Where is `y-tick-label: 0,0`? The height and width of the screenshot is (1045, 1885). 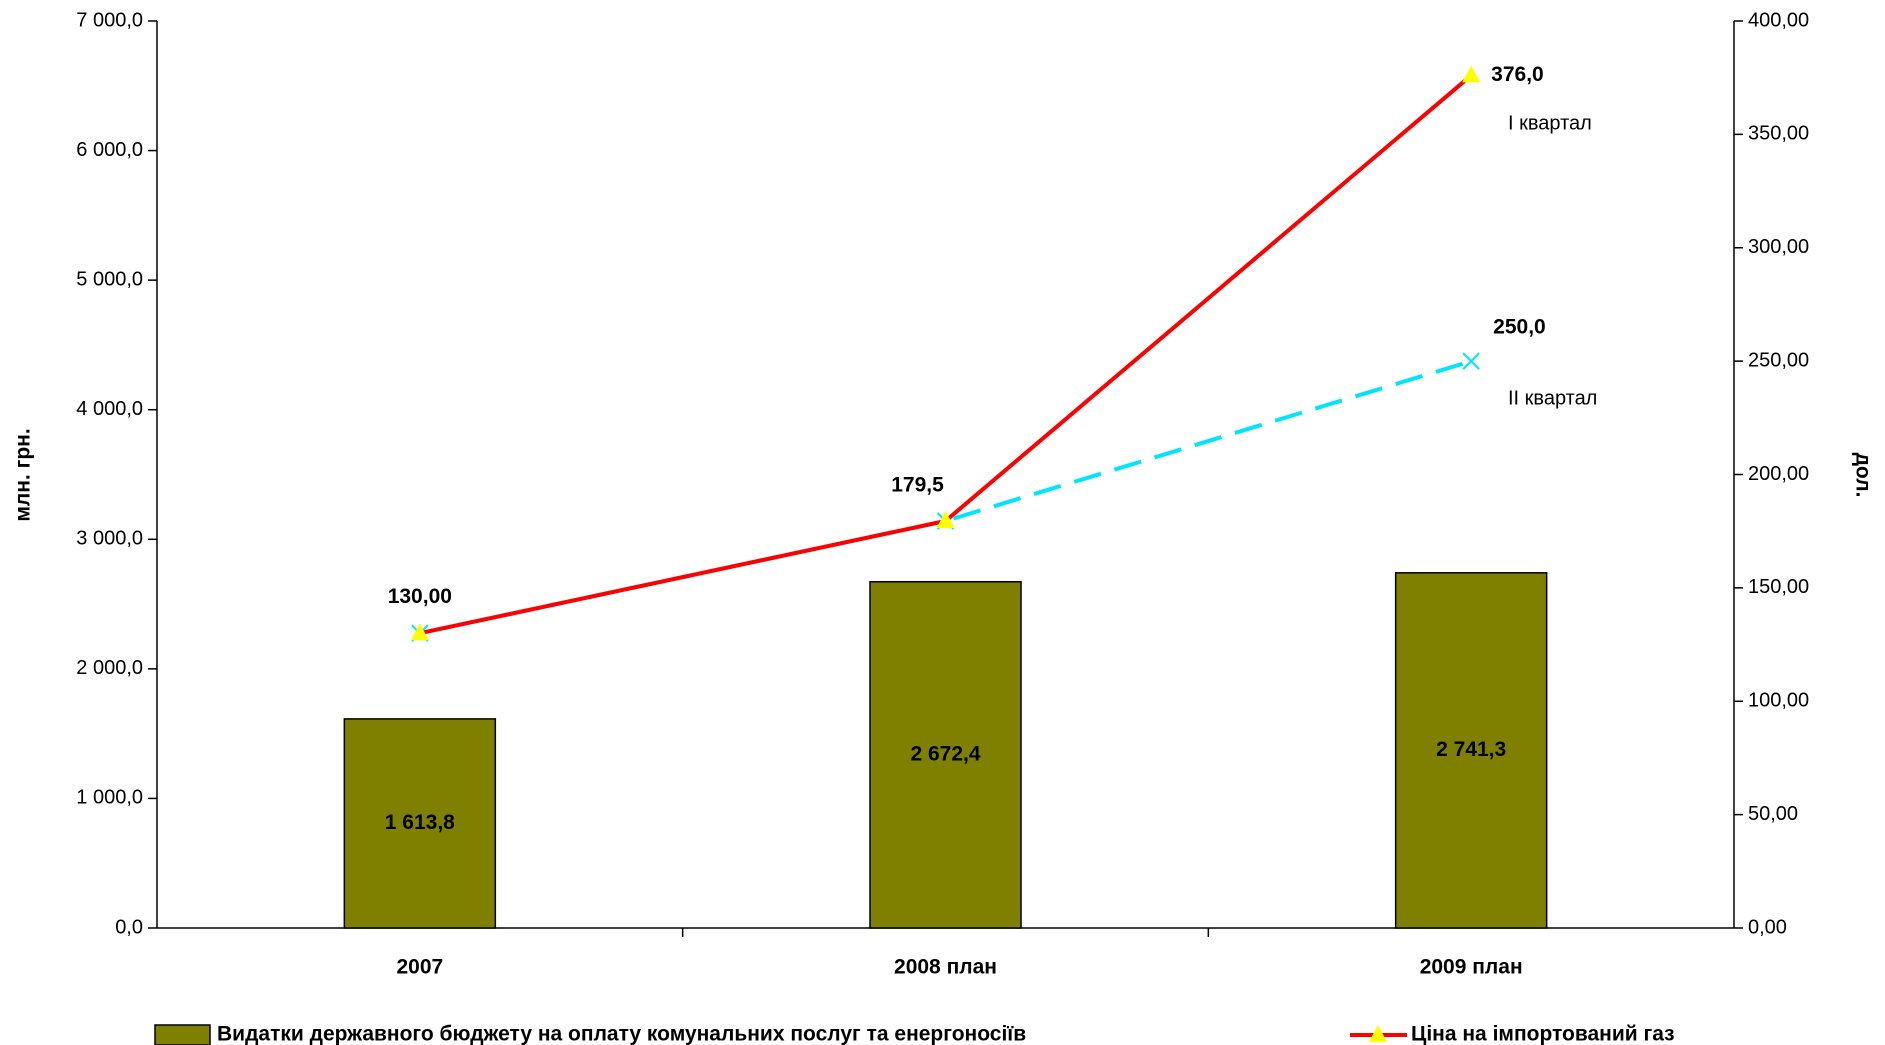
y-tick-label: 0,0 is located at coordinates (129, 927).